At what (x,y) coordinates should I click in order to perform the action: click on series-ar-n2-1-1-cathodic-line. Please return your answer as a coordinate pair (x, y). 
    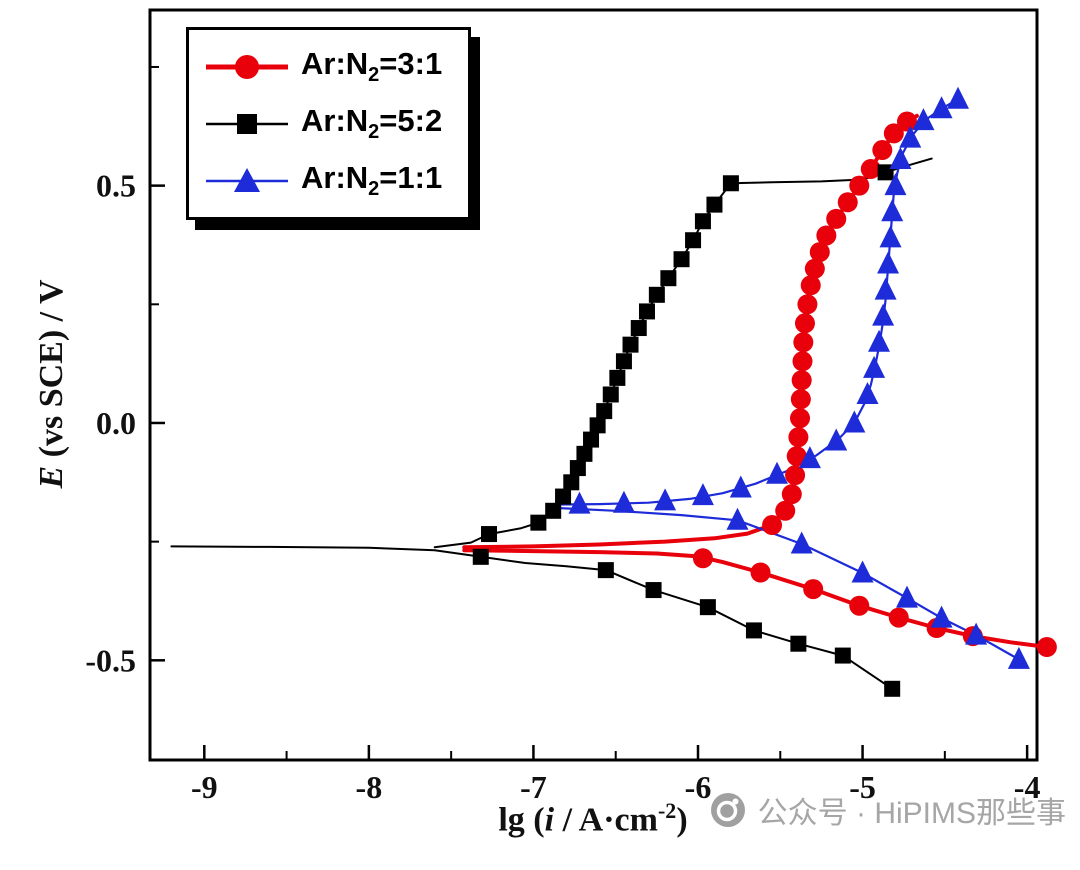
    Looking at the image, I should click on (783, 583).